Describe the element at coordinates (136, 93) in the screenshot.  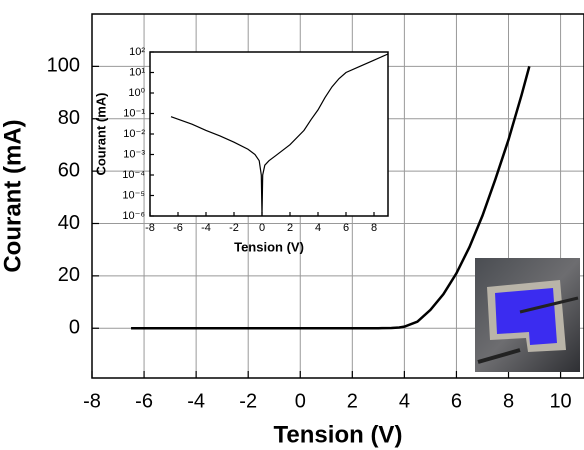
I see `y-tick-label: 10⁰` at that location.